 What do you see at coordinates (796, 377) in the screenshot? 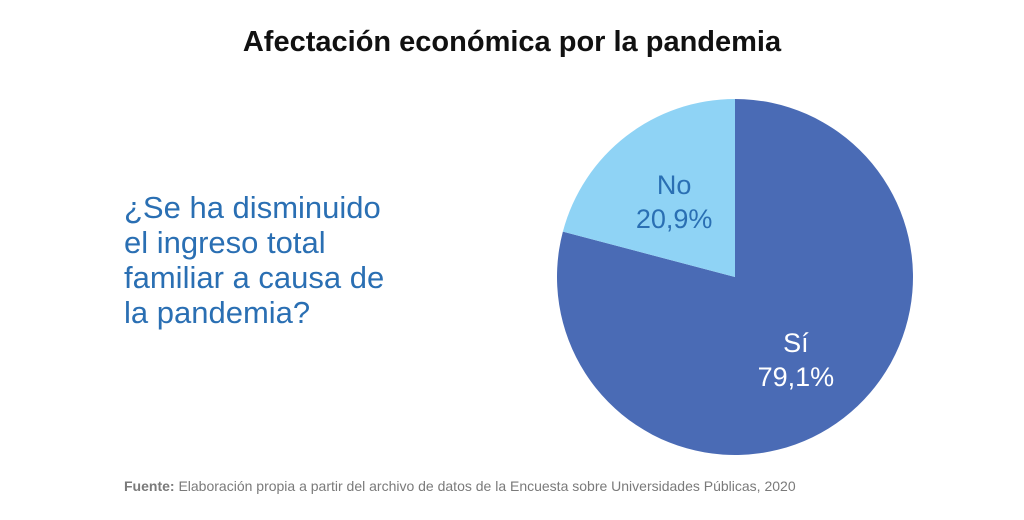
I see `slice-value-label: 79,1%` at bounding box center [796, 377].